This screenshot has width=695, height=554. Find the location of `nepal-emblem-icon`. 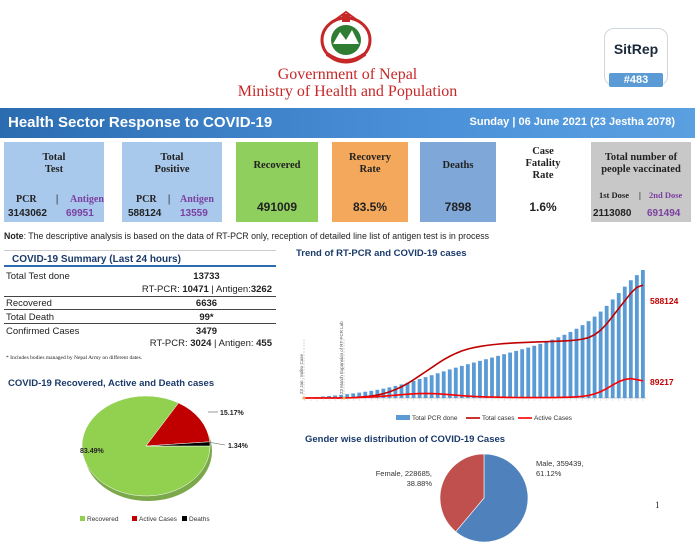

nepal-emblem-icon is located at coordinates (346, 37).